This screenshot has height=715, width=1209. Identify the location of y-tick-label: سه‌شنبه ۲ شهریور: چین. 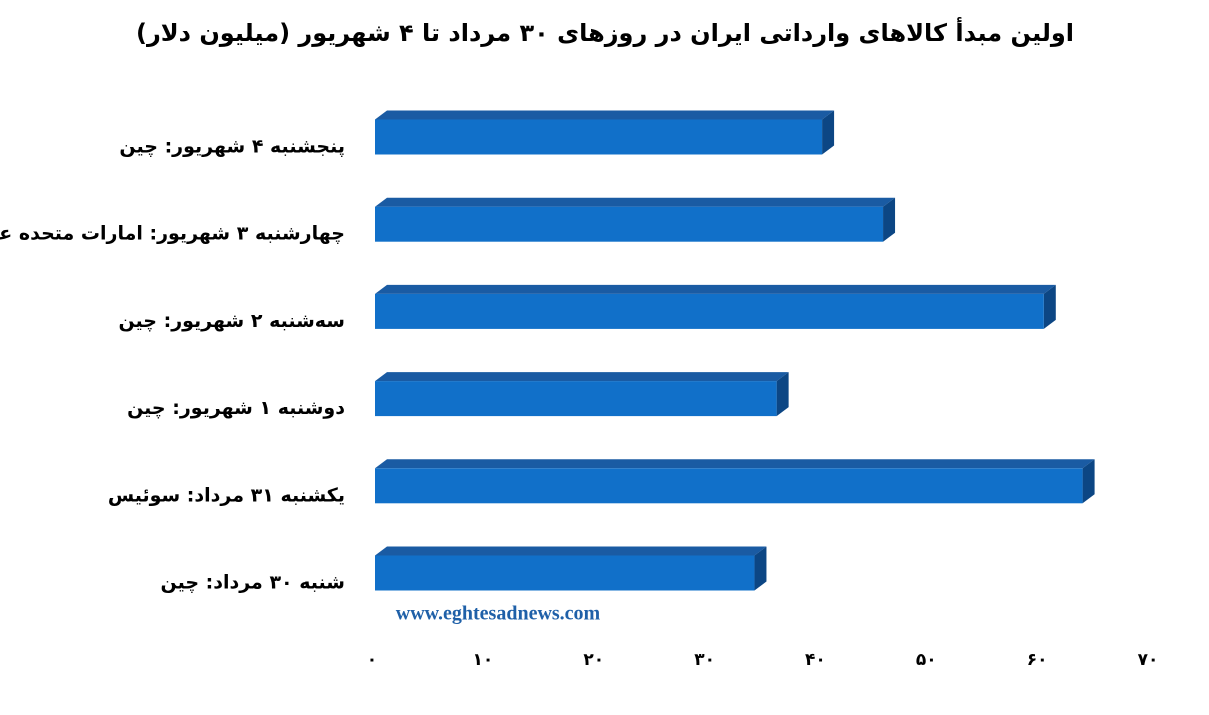
(231, 321).